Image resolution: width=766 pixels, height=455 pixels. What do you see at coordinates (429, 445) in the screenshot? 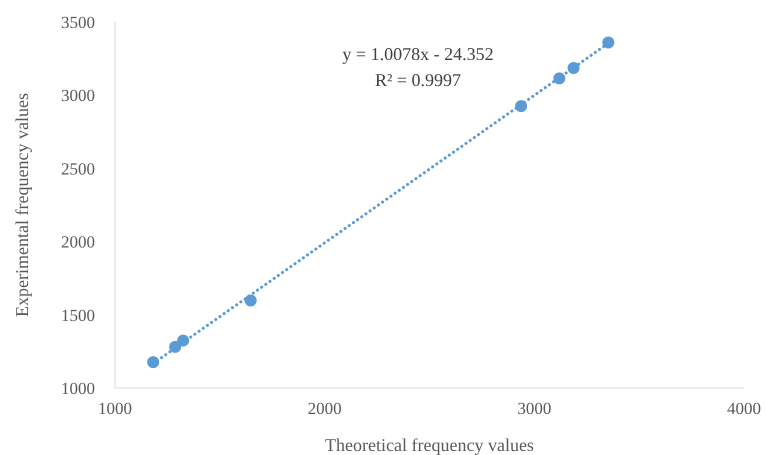
I see `x-axis-title: Theoretical frequency values` at bounding box center [429, 445].